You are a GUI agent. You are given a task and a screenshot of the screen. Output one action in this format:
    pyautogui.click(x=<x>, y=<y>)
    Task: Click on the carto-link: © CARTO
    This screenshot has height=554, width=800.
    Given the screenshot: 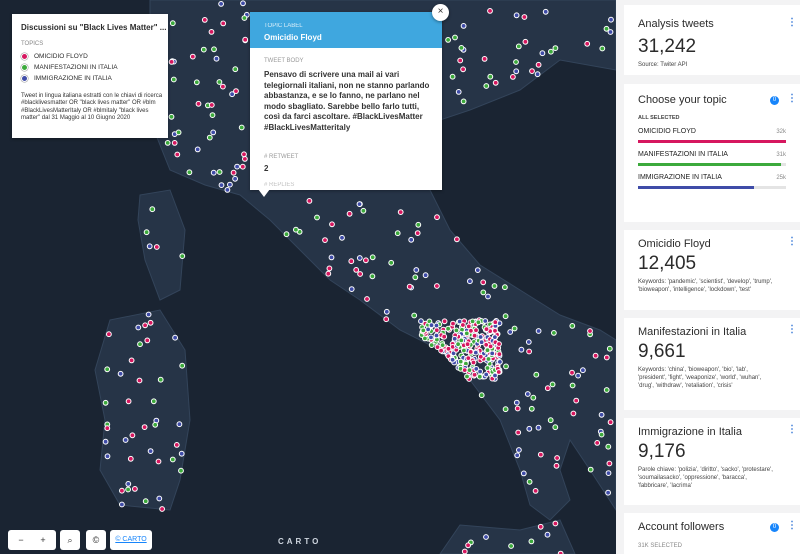 What is the action you would take?
    pyautogui.click(x=131, y=540)
    